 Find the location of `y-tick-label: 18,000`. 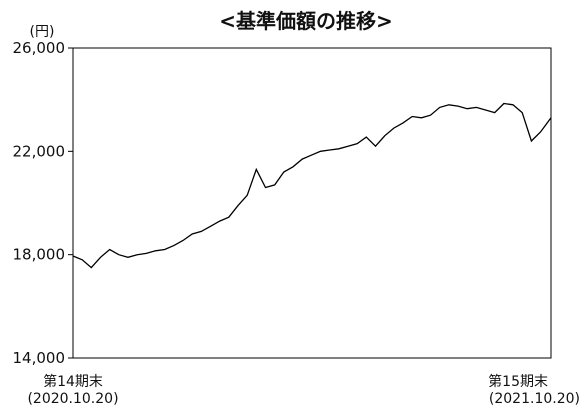

y-tick-label: 18,000 is located at coordinates (39, 255).